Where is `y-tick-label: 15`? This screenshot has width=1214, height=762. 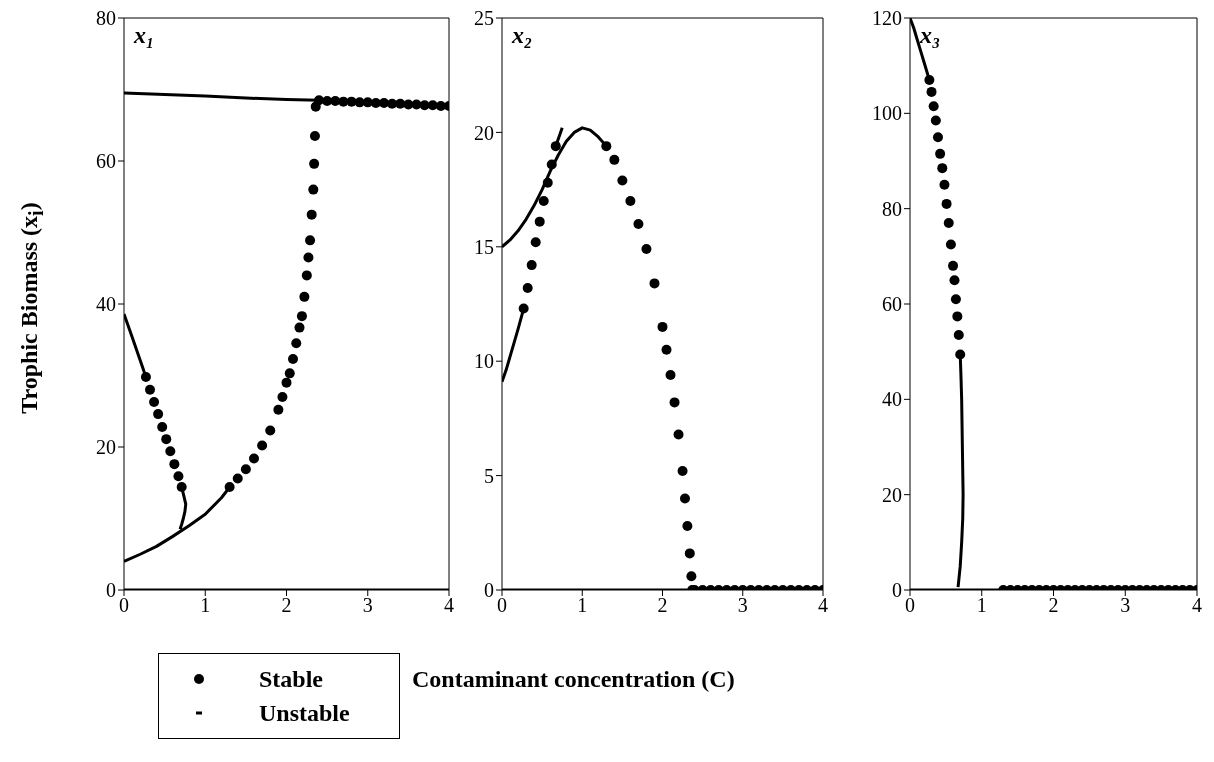
y-tick-label: 15 is located at coordinates (484, 246).